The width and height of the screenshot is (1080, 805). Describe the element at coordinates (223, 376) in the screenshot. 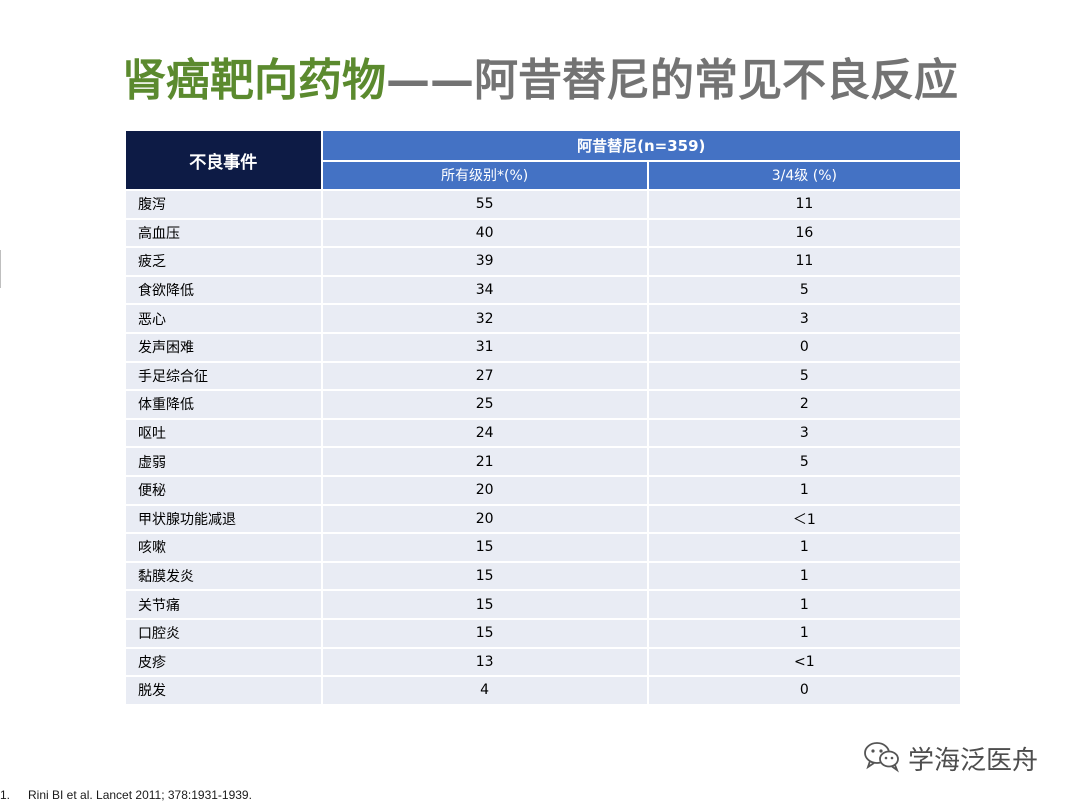

I see `event-name: 手足综合征` at that location.